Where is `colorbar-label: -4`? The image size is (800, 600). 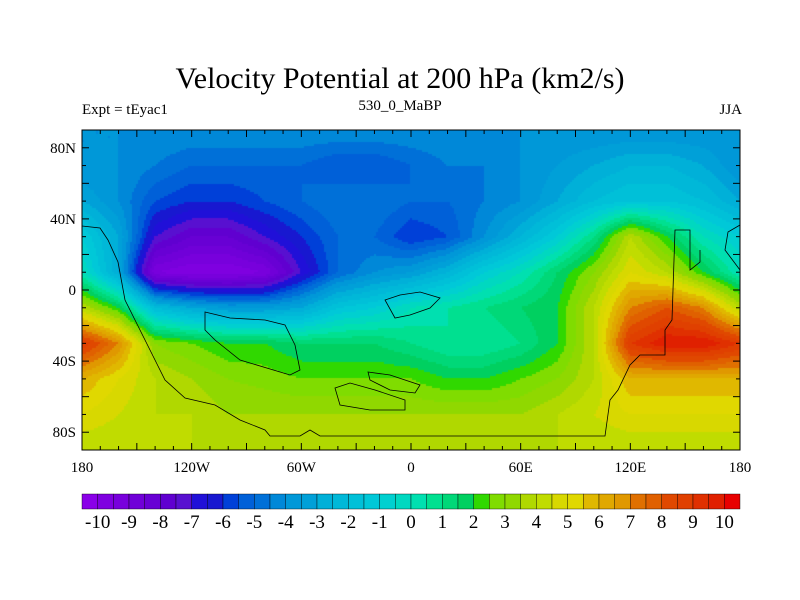 colorbar-label: -4 is located at coordinates (286, 522).